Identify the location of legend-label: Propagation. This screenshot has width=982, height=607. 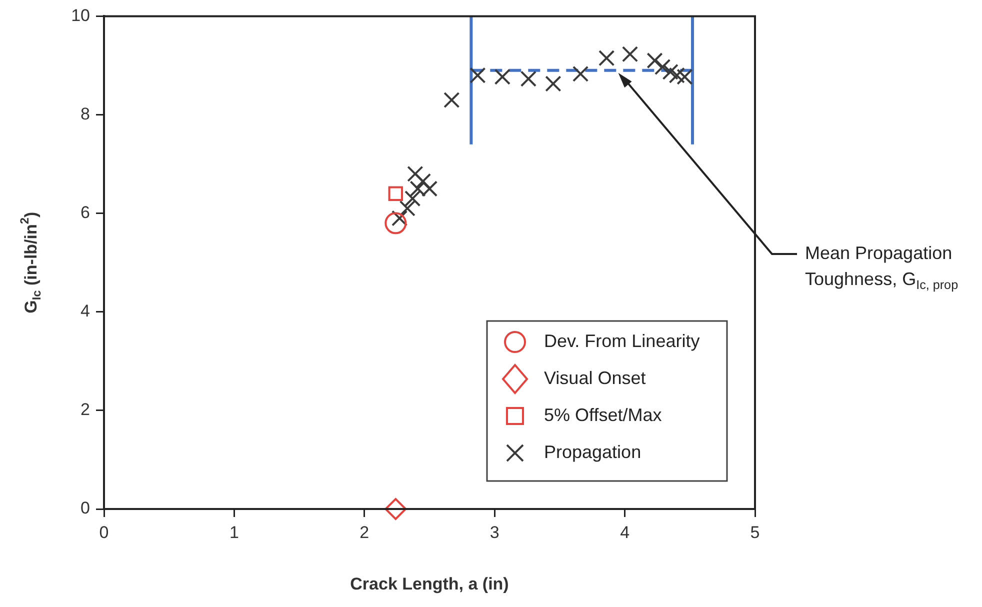
(593, 452).